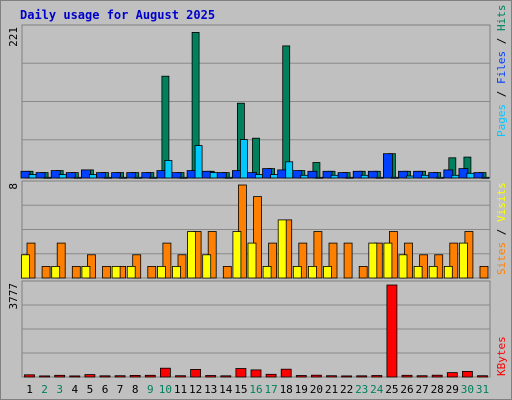 The image size is (512, 400). I want to click on legend-visits: Visits, so click(501, 202).